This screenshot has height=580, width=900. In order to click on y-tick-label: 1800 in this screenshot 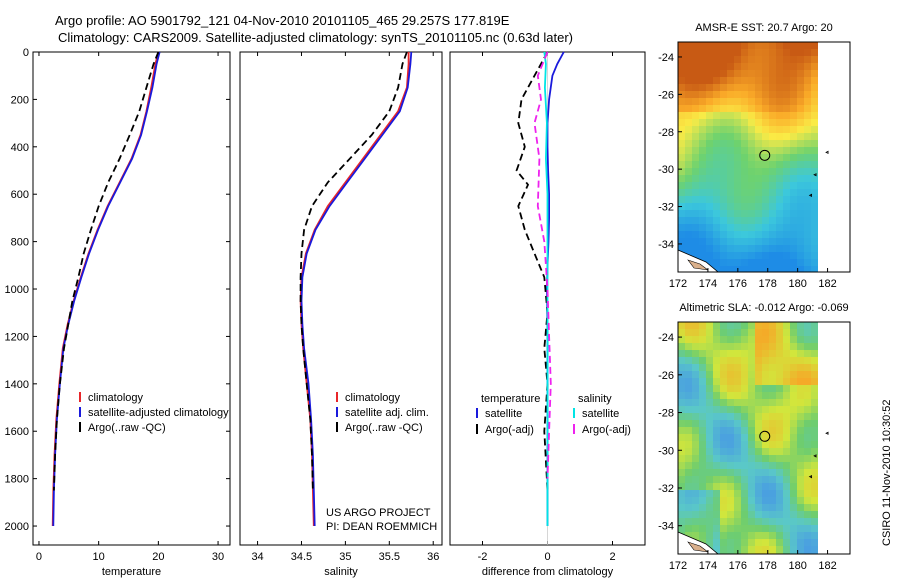, I will do `click(17, 480)`.